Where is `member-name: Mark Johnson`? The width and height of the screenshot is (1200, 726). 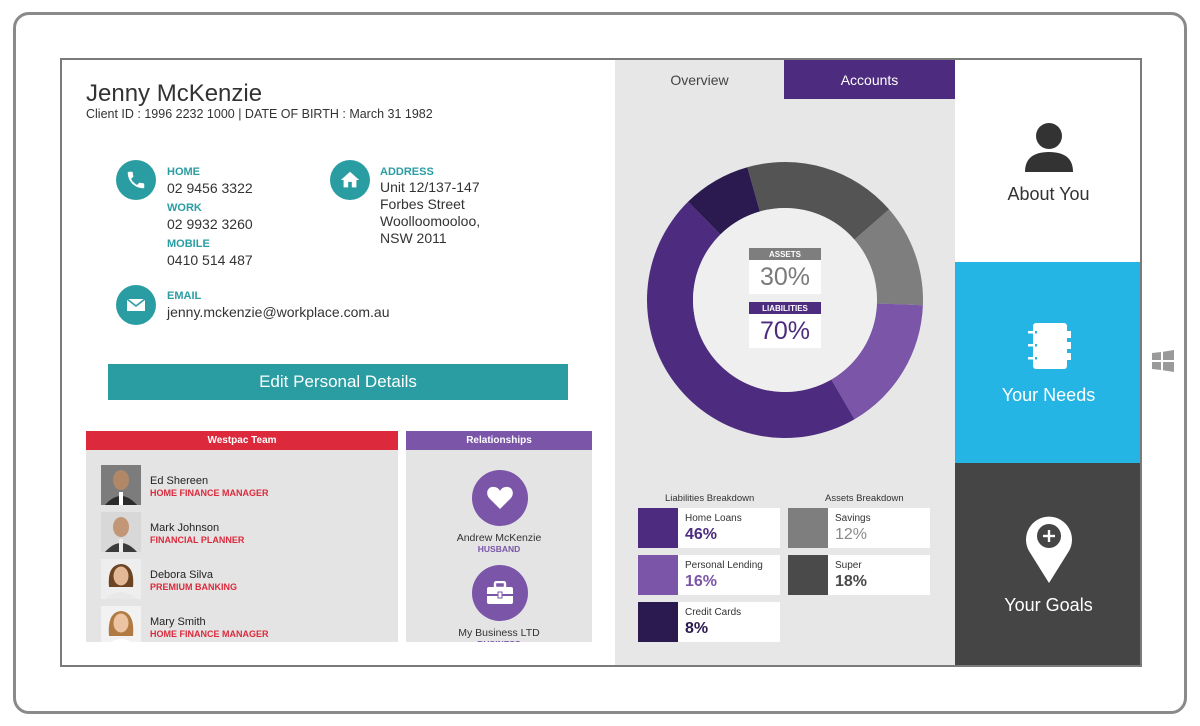
member-name: Mark Johnson is located at coordinates (185, 528).